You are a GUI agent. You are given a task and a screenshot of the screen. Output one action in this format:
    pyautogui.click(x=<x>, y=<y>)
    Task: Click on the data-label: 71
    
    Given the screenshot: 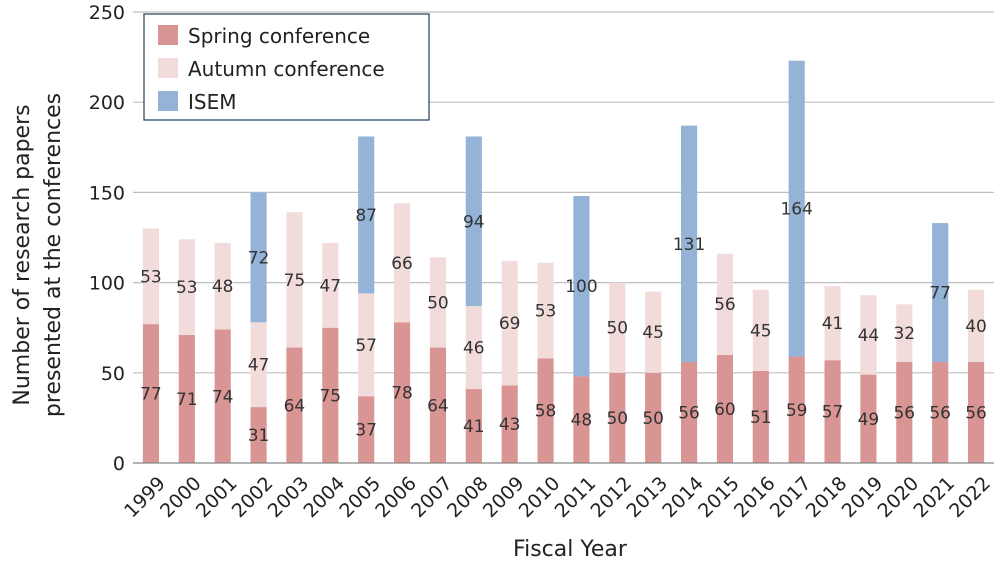 What is the action you would take?
    pyautogui.click(x=187, y=400)
    